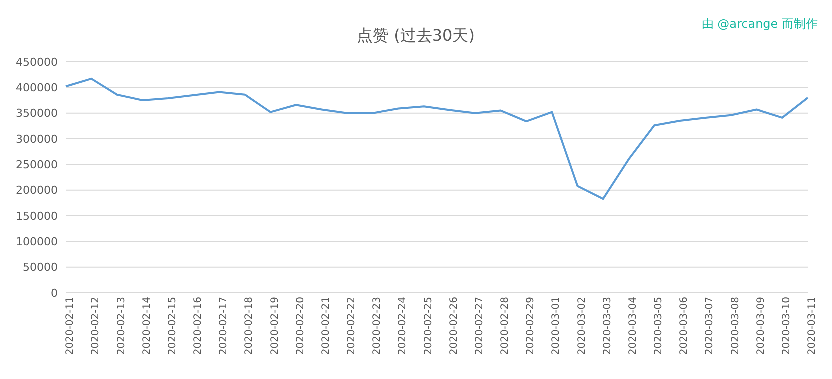 Image resolution: width=832 pixels, height=379 pixels. What do you see at coordinates (224, 326) in the screenshot?
I see `x-tick-label: 2020-02-17` at bounding box center [224, 326].